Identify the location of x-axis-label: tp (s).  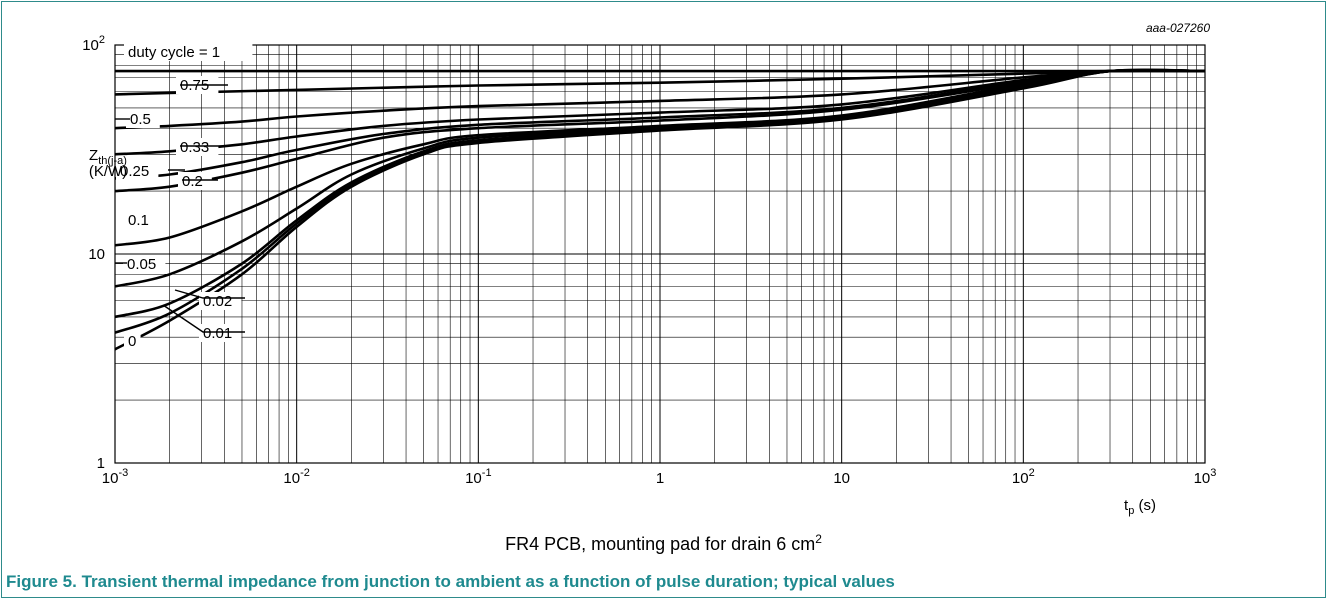
(1140, 507).